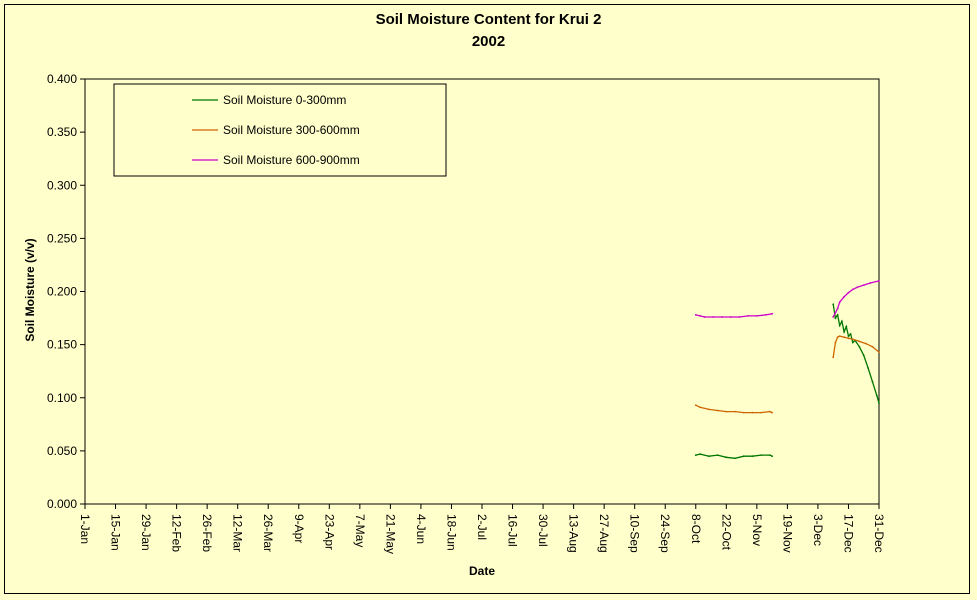  What do you see at coordinates (879, 533) in the screenshot?
I see `x-tick-label: 31-Dec` at bounding box center [879, 533].